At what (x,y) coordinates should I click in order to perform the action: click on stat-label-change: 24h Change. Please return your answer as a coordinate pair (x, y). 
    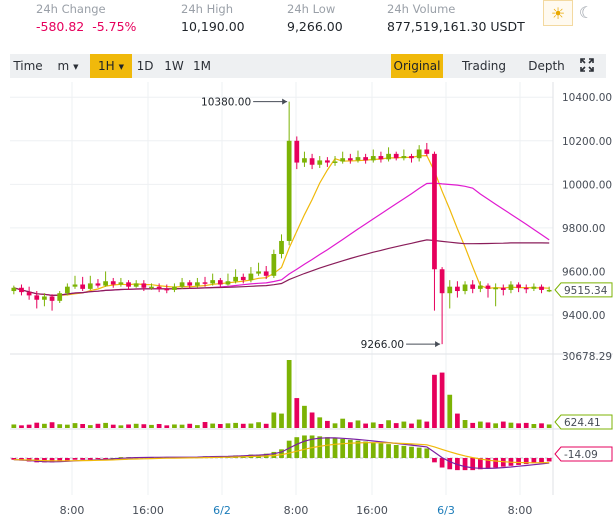
    Looking at the image, I should click on (71, 9).